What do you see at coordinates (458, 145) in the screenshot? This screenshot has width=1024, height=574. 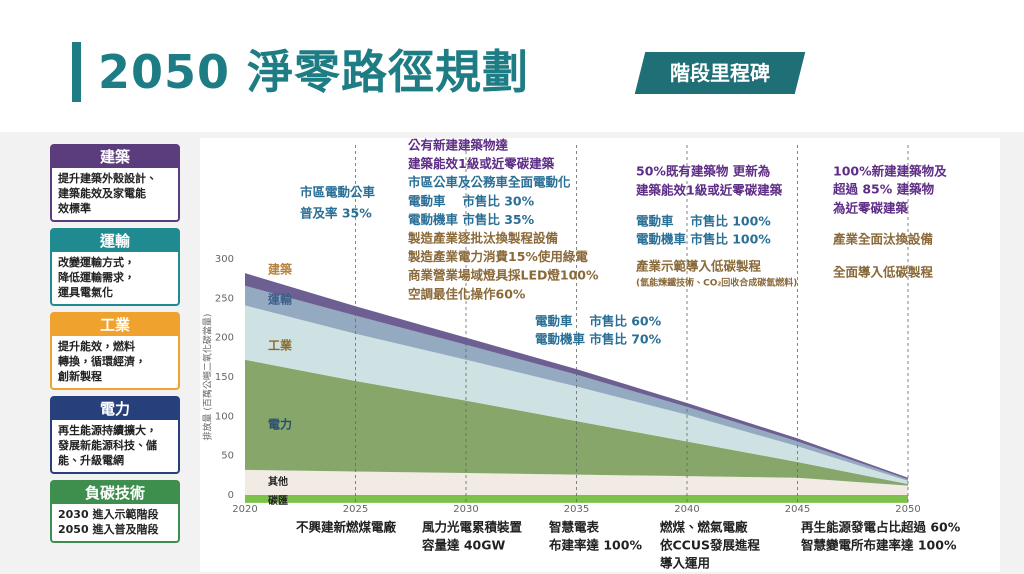 I see `milestone-text: 公有新建建築物達` at bounding box center [458, 145].